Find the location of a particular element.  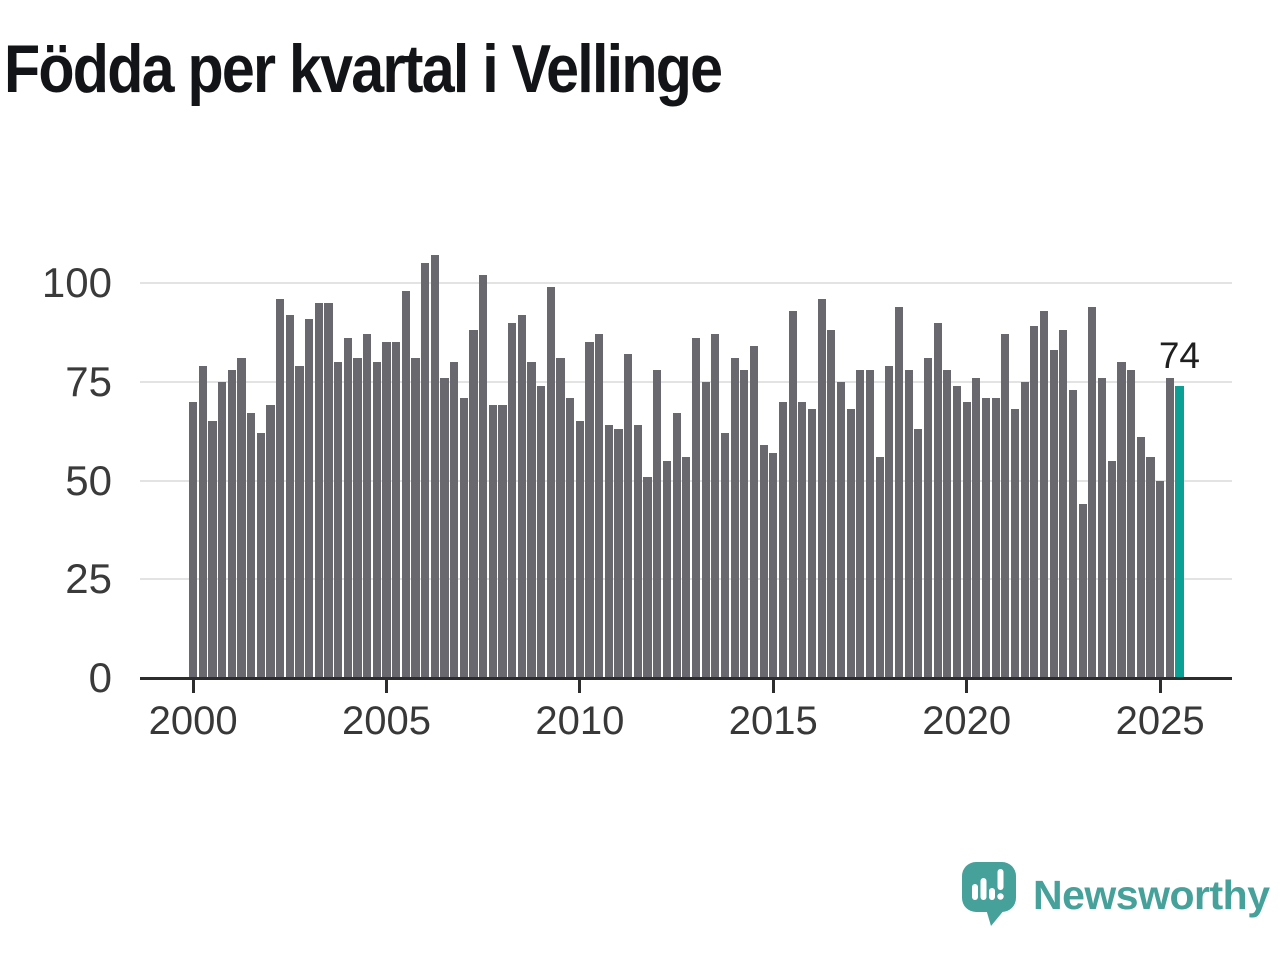

newsworthy-logo: Newsworthy is located at coordinates (1116, 896).